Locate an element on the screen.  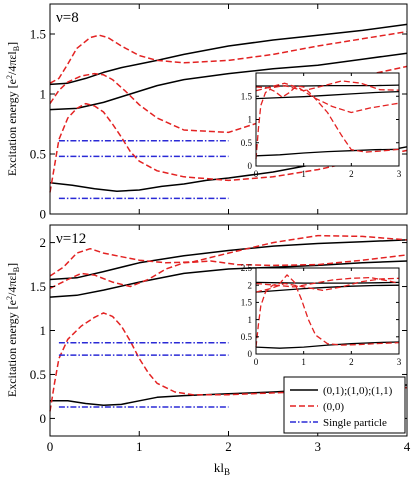
panel1-y-tick-label: 2 is located at coordinates (43, 242).